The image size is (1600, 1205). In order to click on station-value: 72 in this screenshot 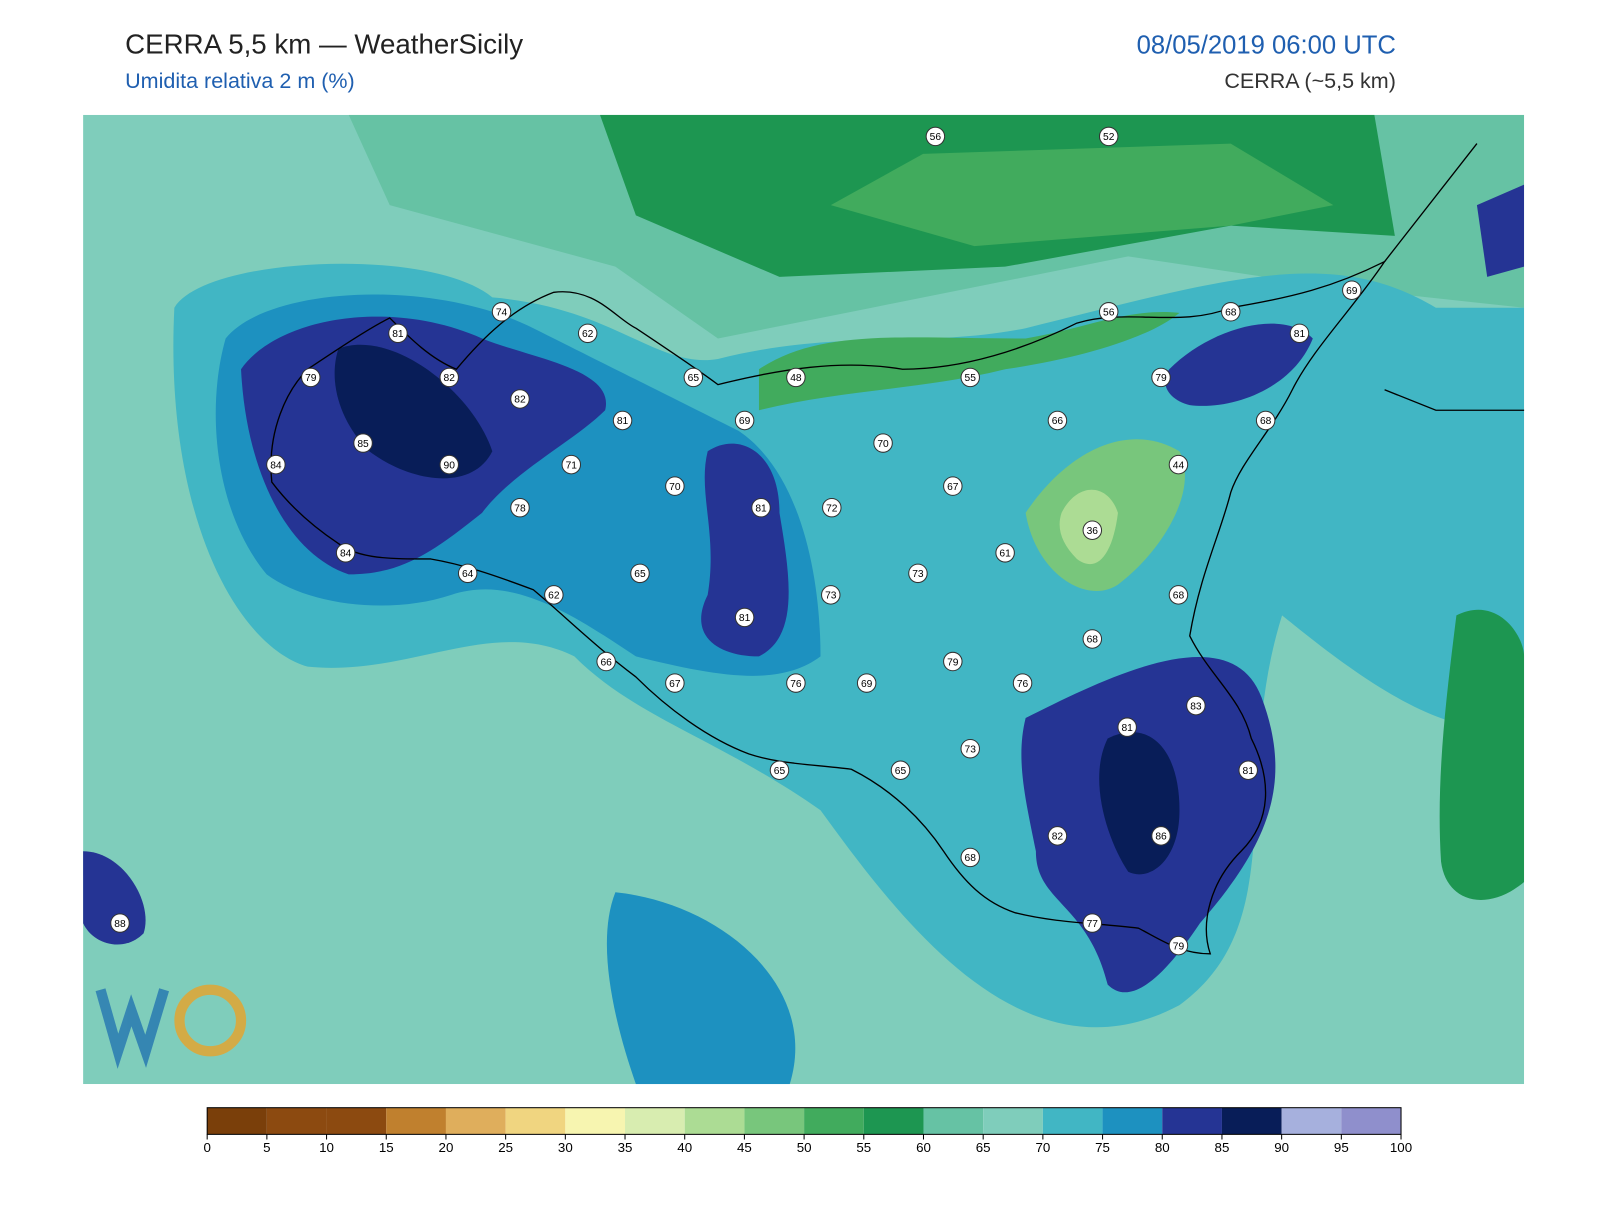, I will do `click(832, 508)`.